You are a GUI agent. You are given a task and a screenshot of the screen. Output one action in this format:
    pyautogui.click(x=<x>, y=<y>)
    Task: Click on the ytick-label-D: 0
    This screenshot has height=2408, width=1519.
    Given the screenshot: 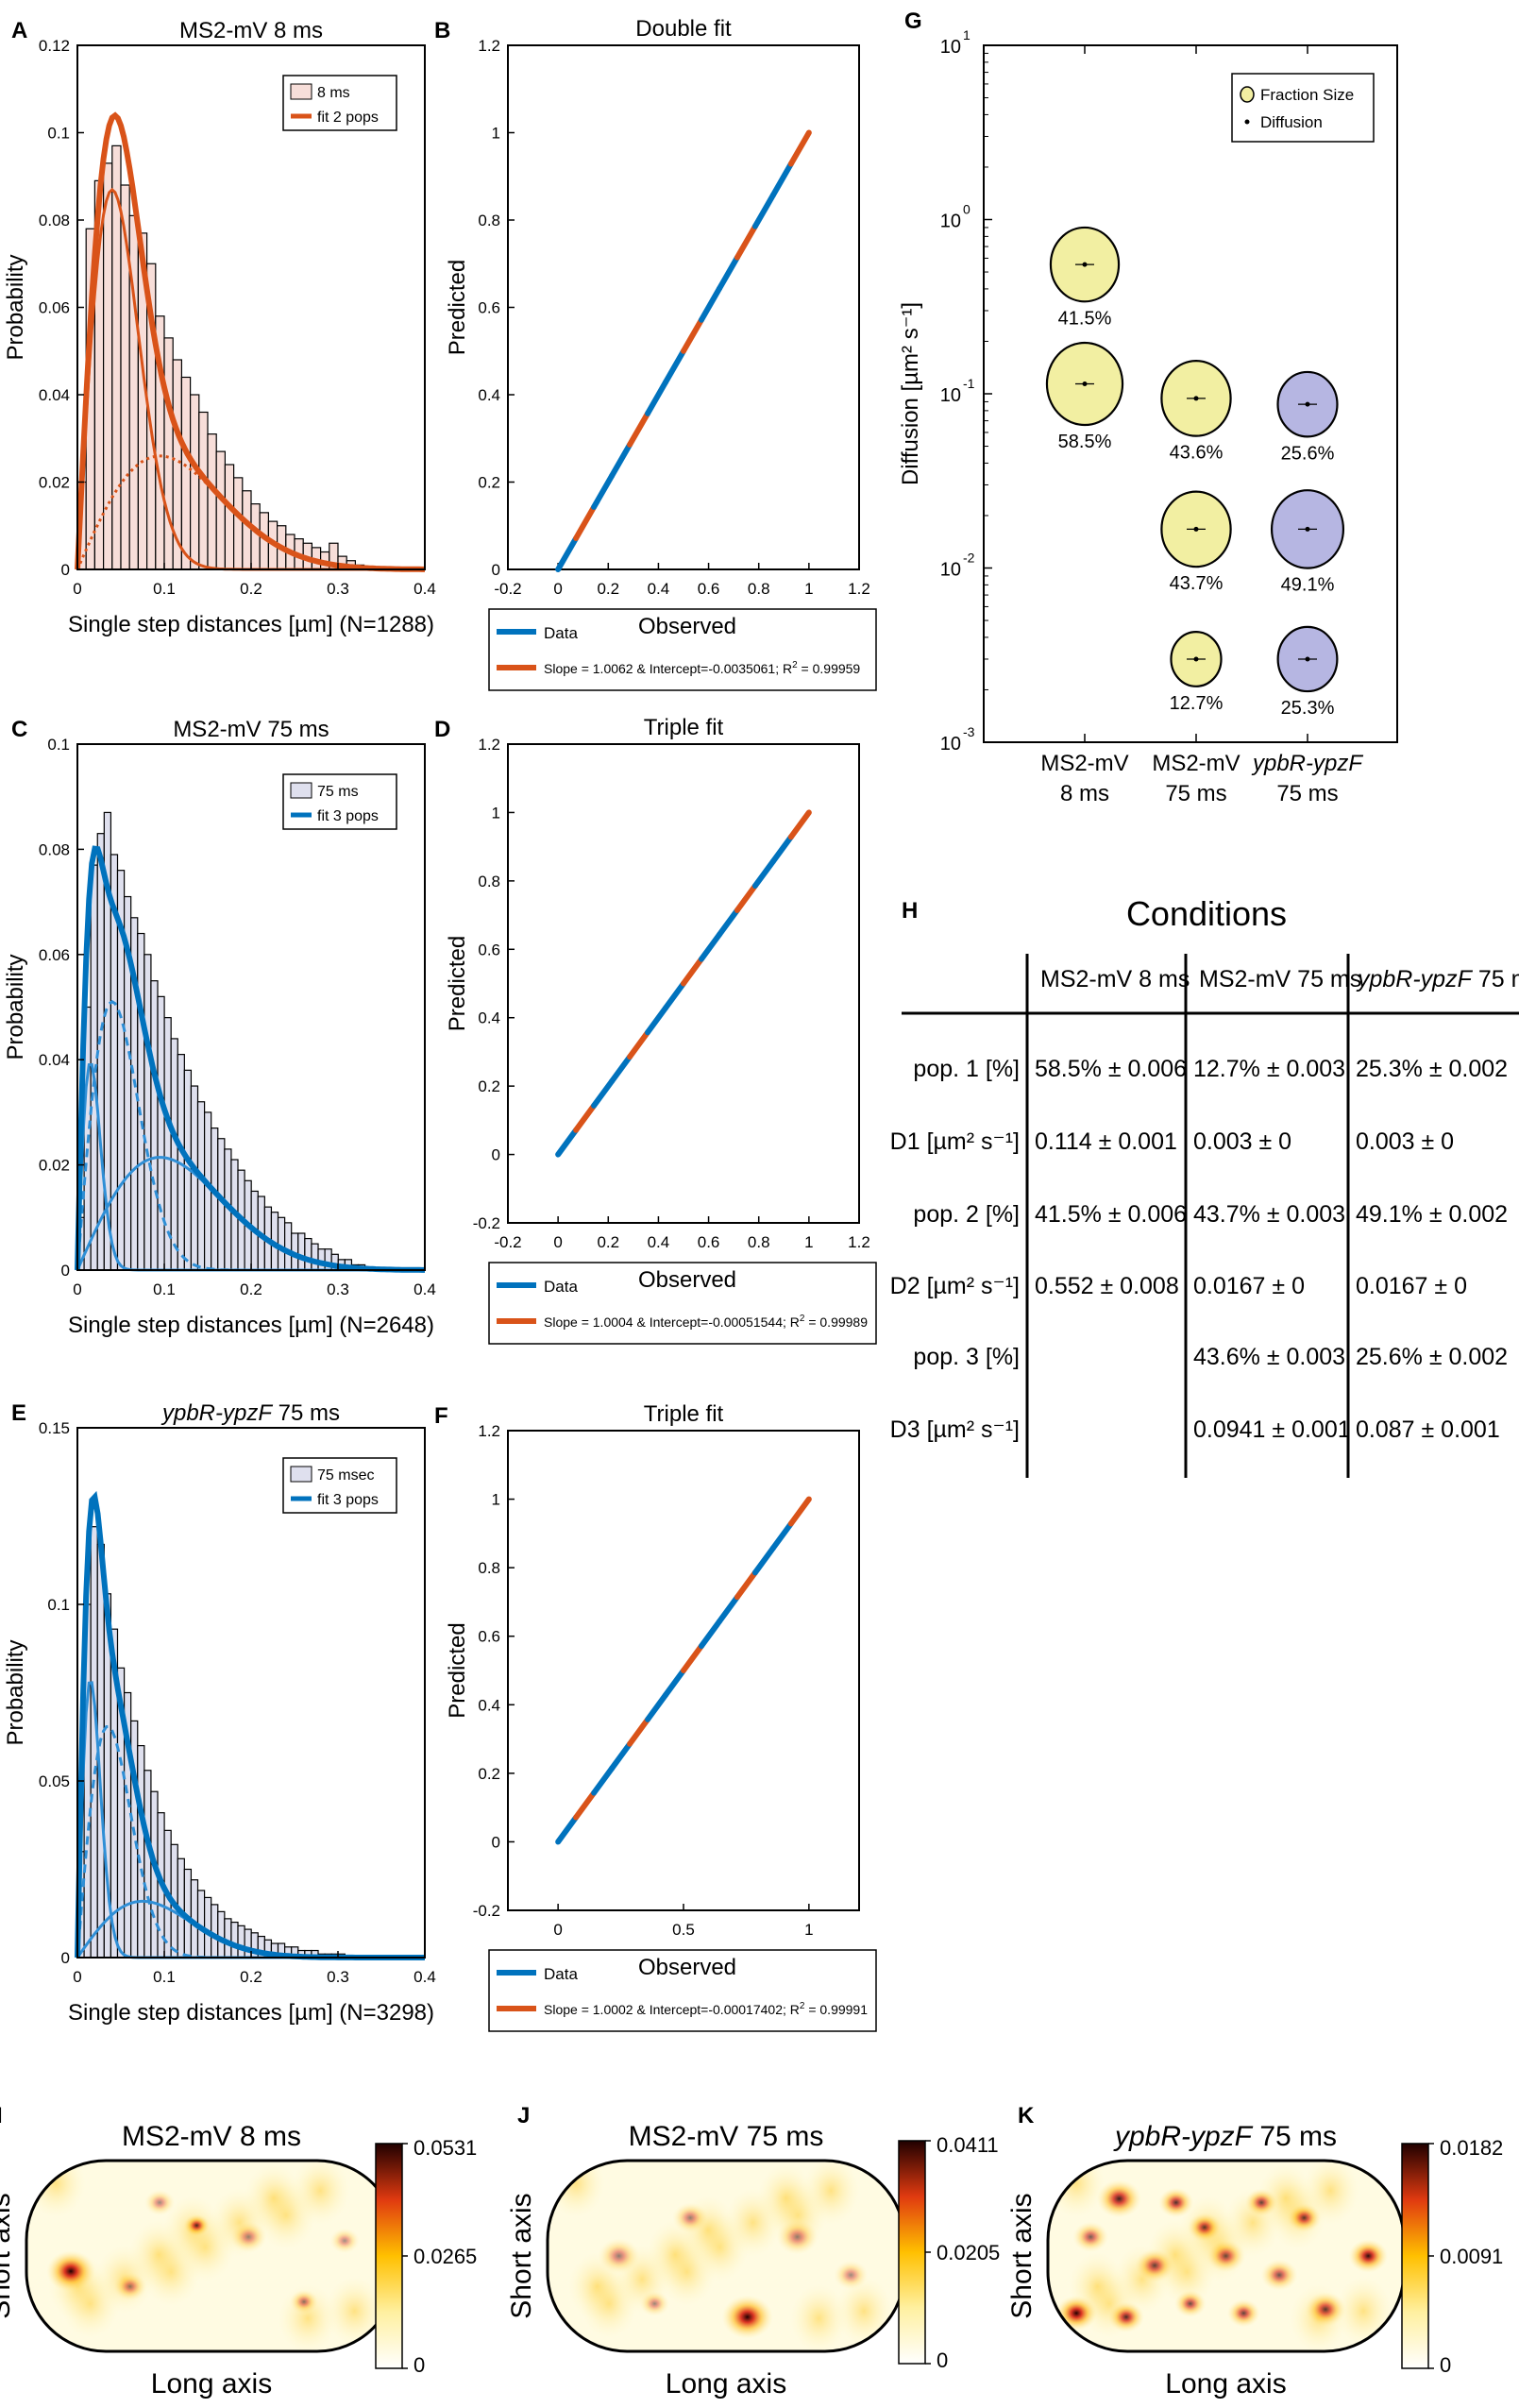 What is the action you would take?
    pyautogui.click(x=496, y=1155)
    